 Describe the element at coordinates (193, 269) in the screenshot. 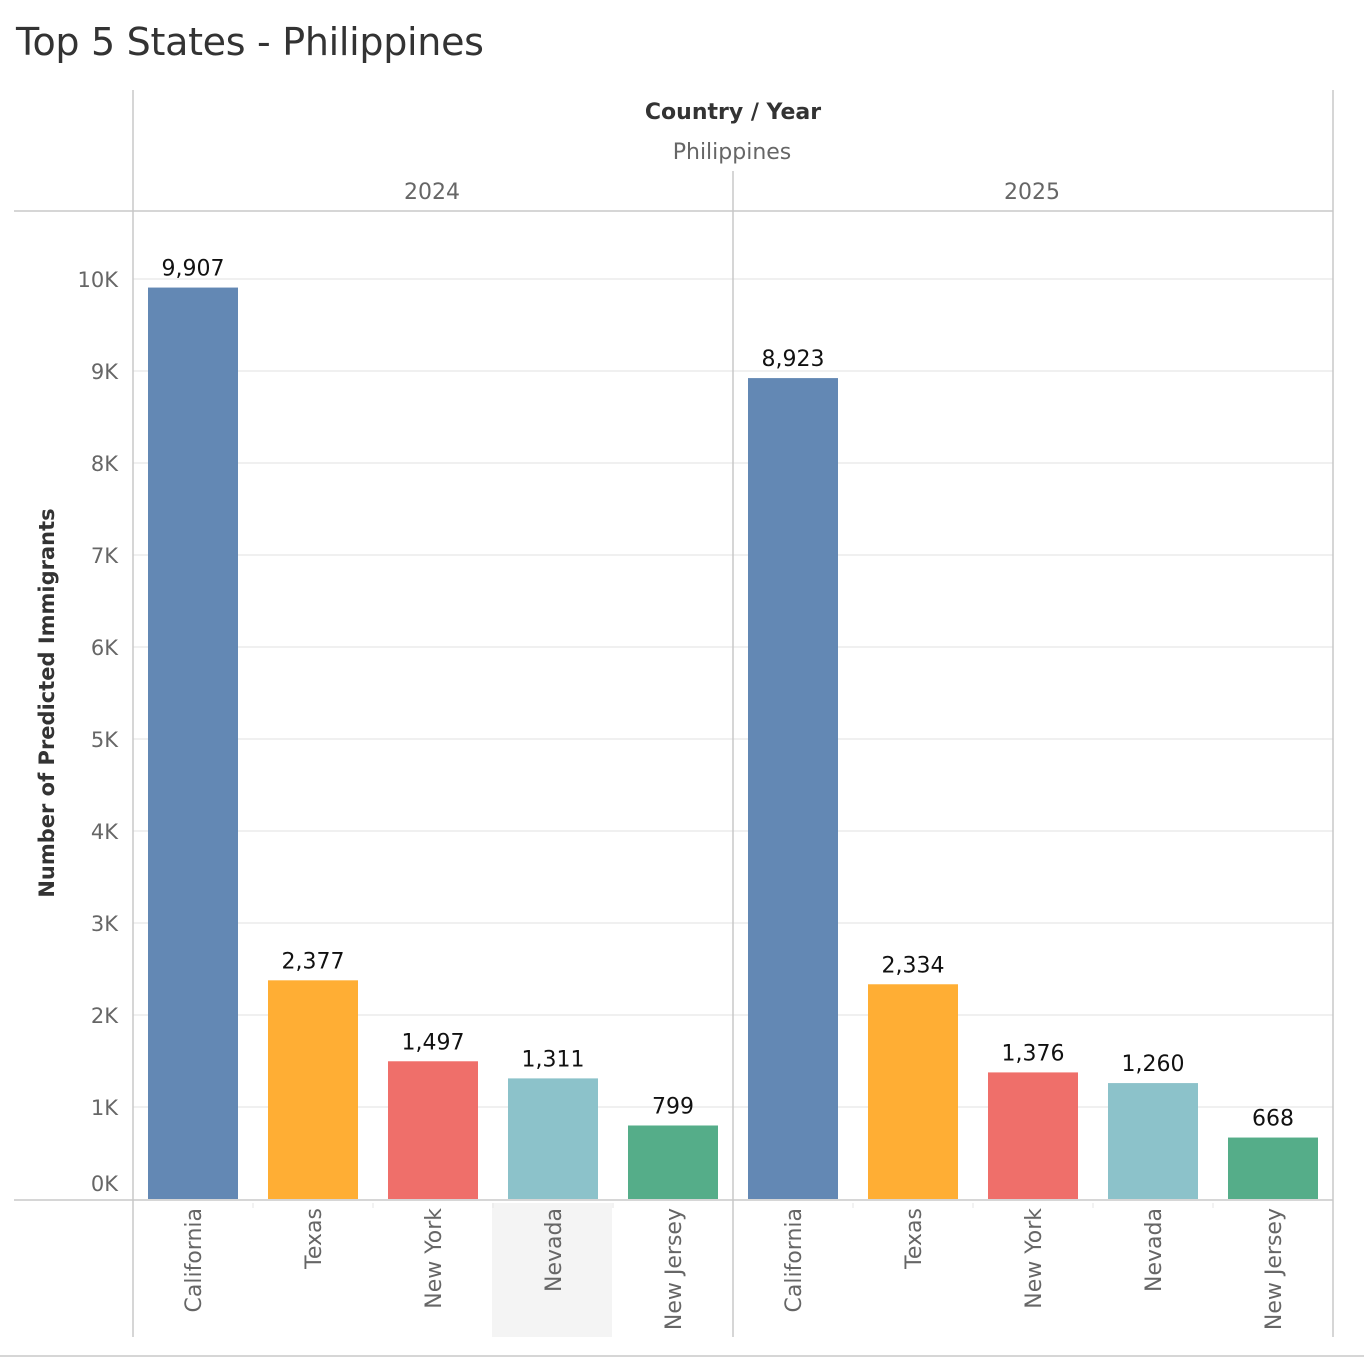

I see `data-label: 9,907` at that location.